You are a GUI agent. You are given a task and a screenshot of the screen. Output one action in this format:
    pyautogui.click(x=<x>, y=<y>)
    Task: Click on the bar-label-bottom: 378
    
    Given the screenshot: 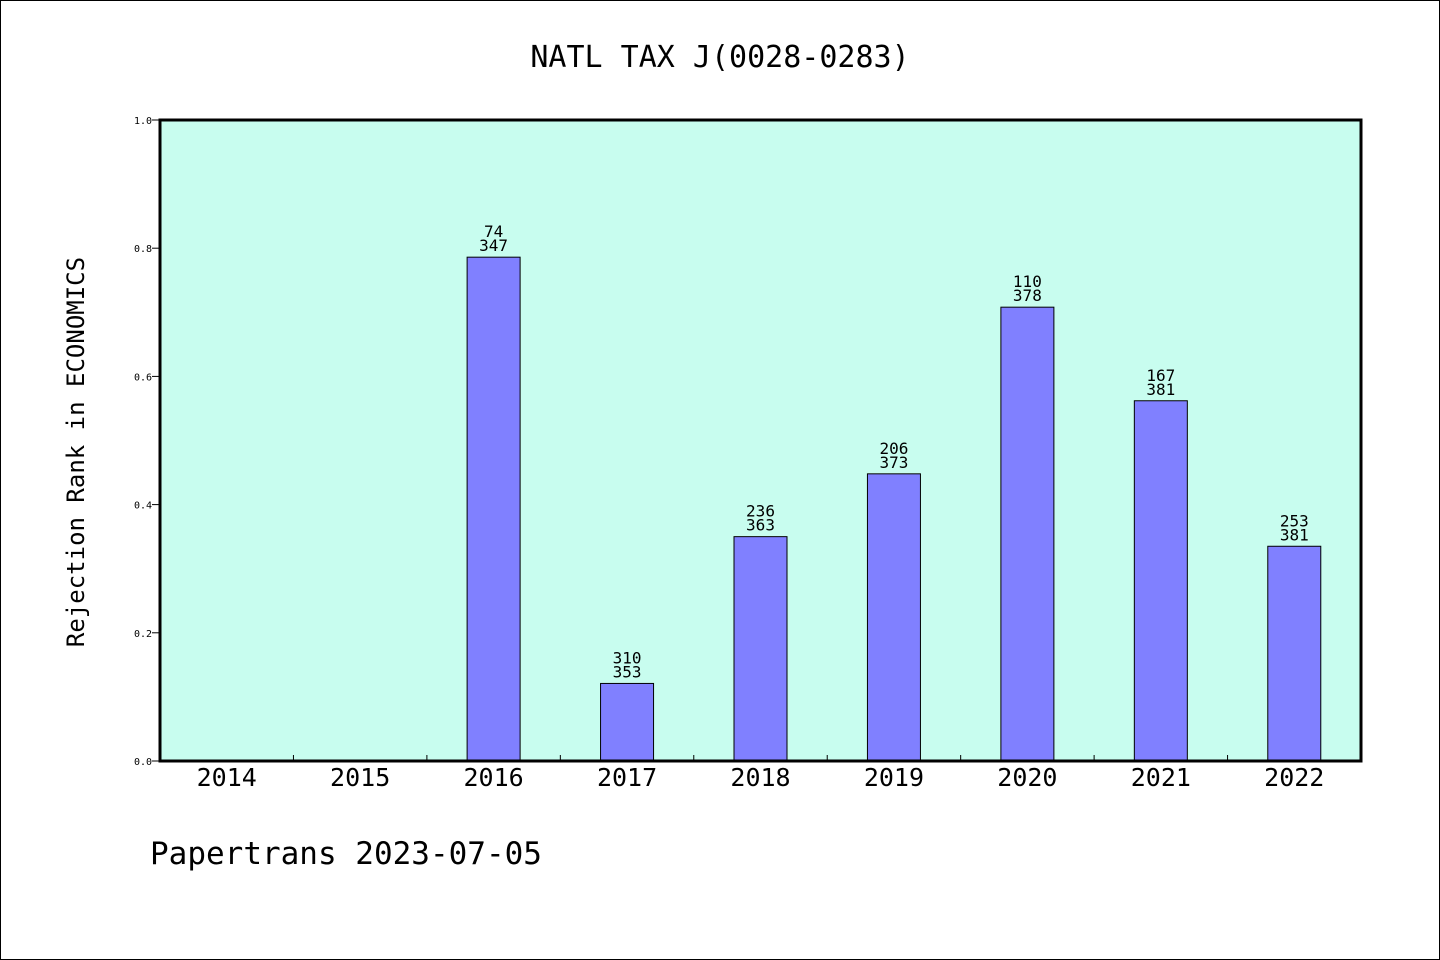 What is the action you would take?
    pyautogui.click(x=1027, y=295)
    